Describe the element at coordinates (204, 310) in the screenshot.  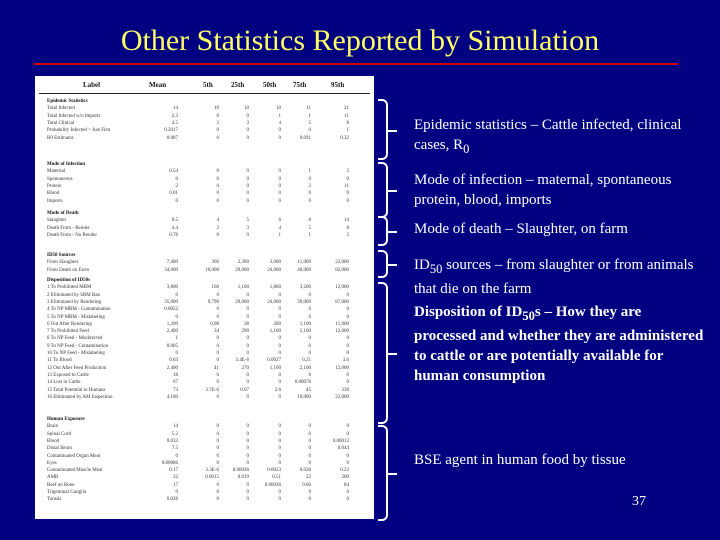
I see `table-row: 4 To NP MBM - Contamination 0.0052 0 0 0 0 0` at that location.